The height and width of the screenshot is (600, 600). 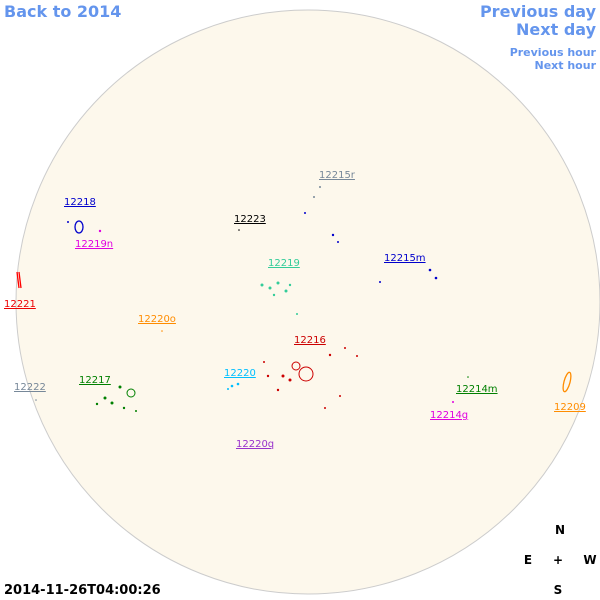 I want to click on region-label: 12220, so click(x=240, y=373).